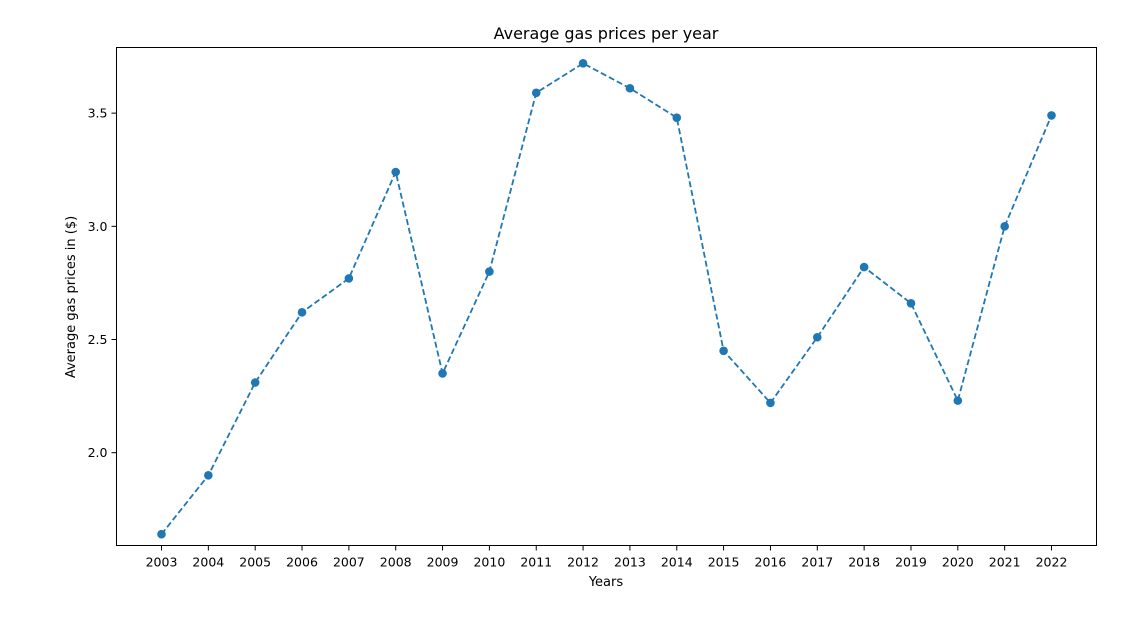 The height and width of the screenshot is (622, 1122). I want to click on y-tick-label: 3.5, so click(98, 113).